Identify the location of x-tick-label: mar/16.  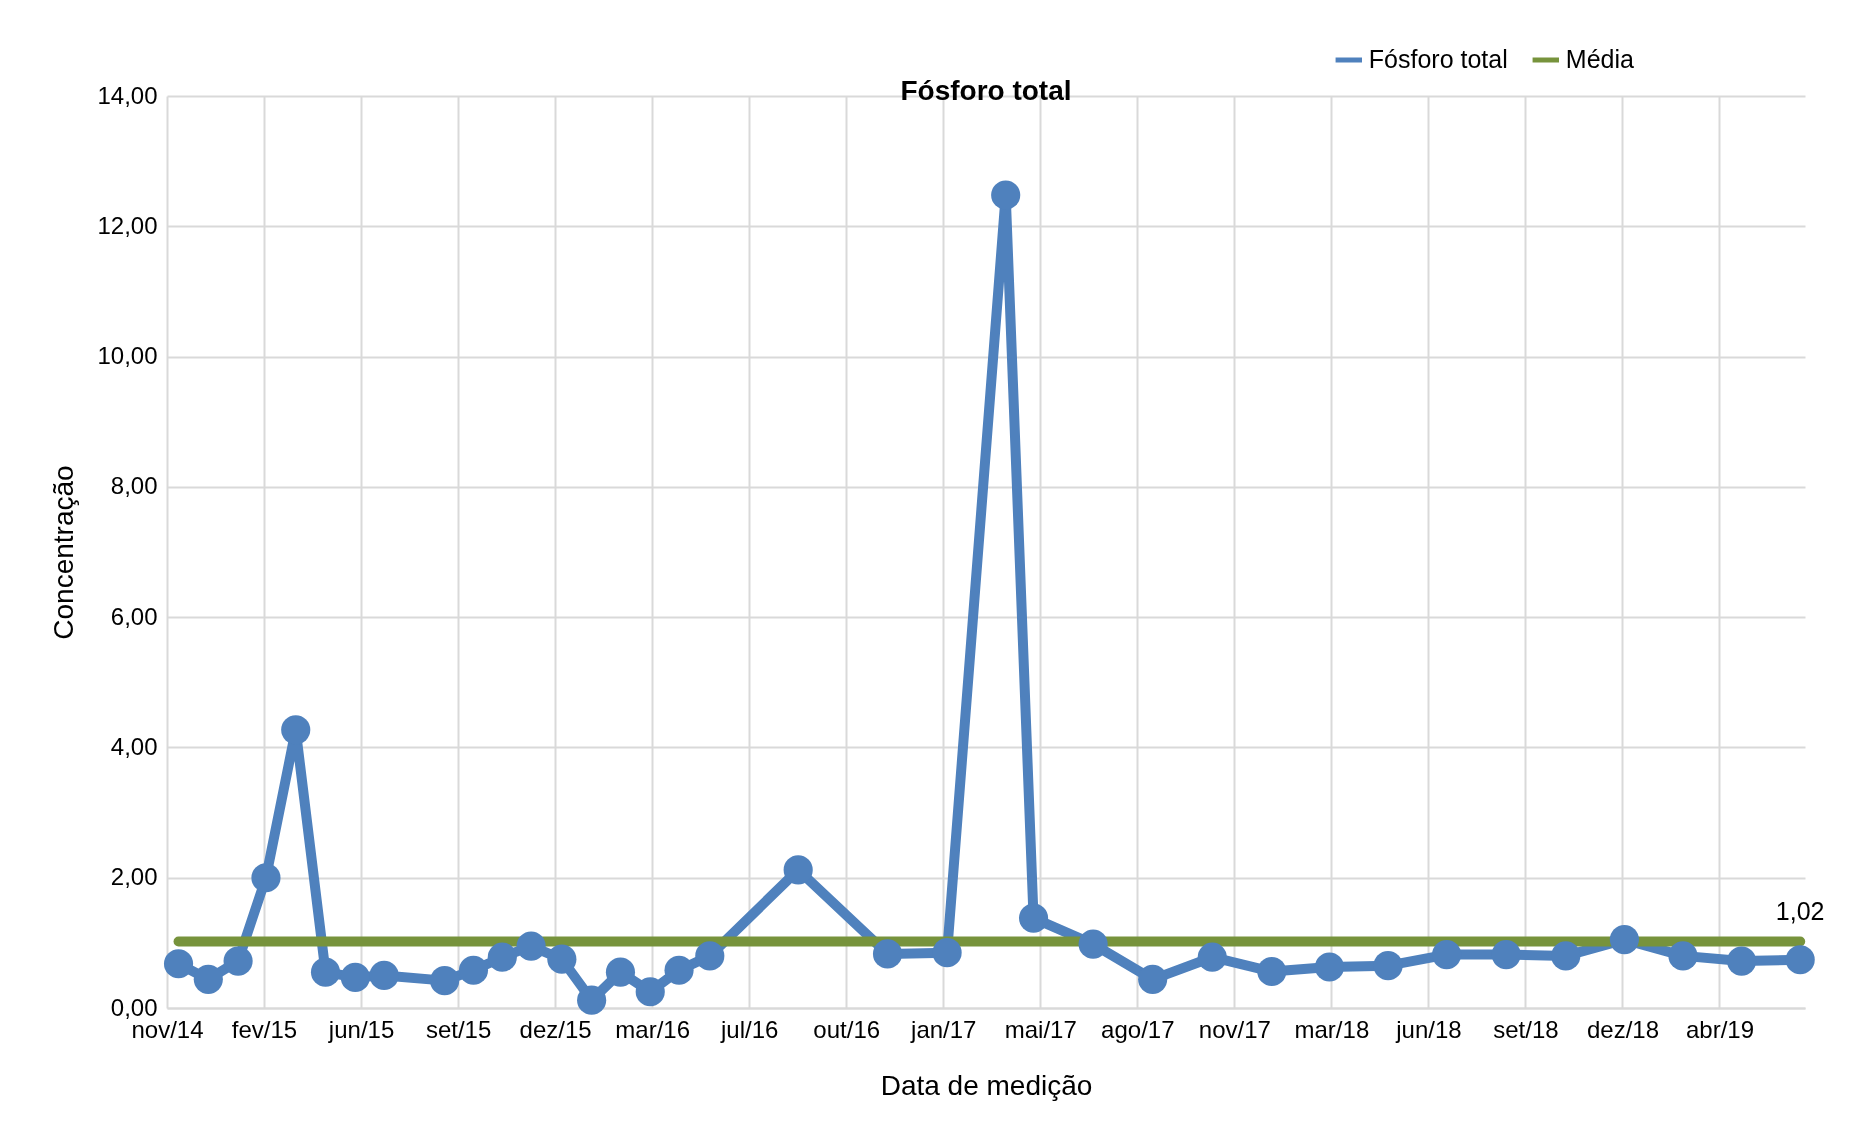
(653, 1029).